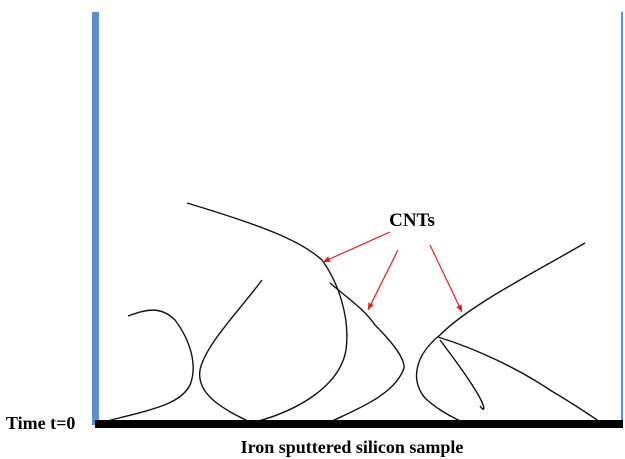 The height and width of the screenshot is (459, 625). What do you see at coordinates (352, 447) in the screenshot?
I see `sample-label: Iron sputtered silicon sample` at bounding box center [352, 447].